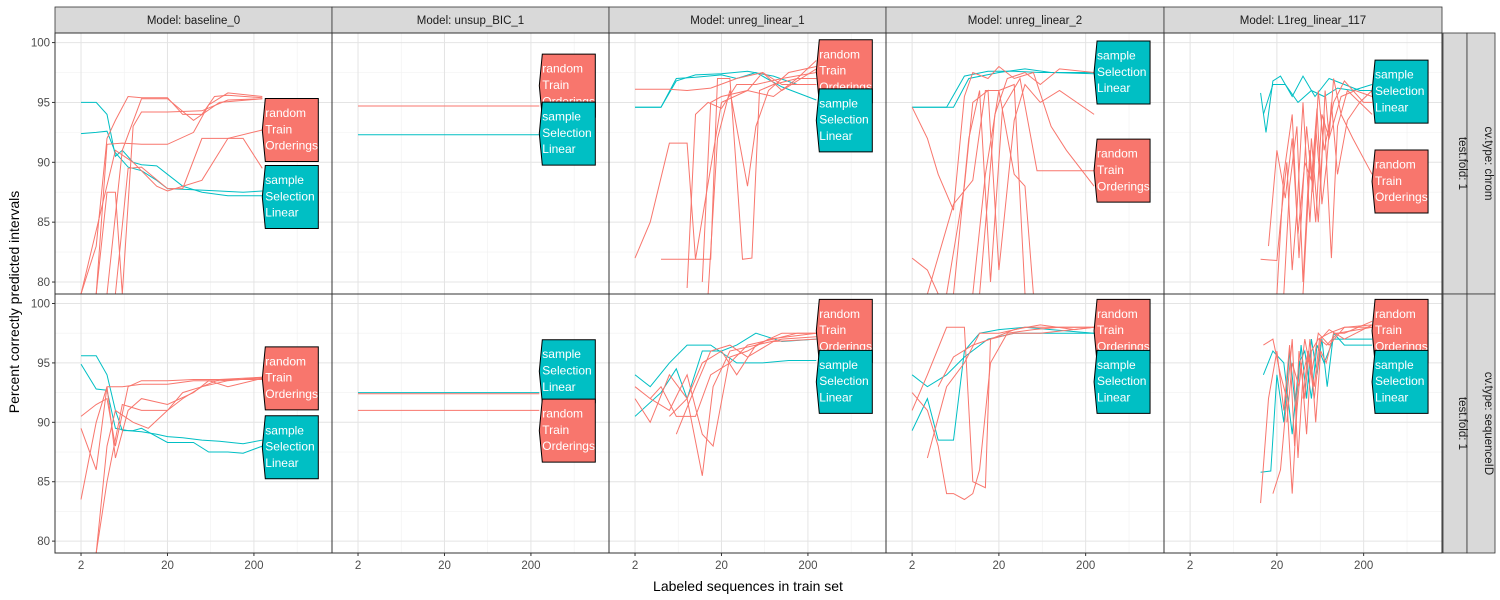 This screenshot has height=600, width=1500. Describe the element at coordinates (470, 21) in the screenshot. I see `facet-strip-label: Model: unsup_BIC_1` at that location.